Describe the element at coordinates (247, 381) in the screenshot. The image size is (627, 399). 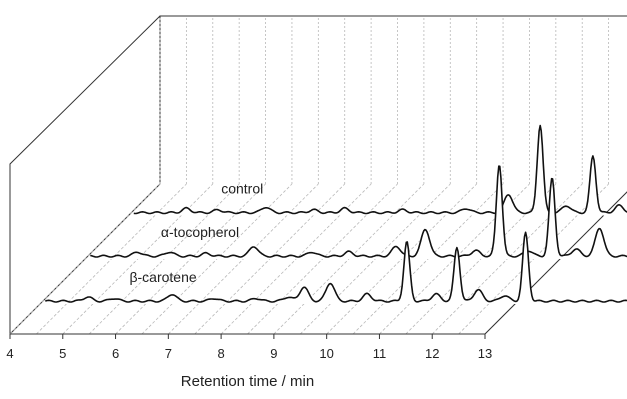
I see `x-axis-title: Retention time / min` at that location.